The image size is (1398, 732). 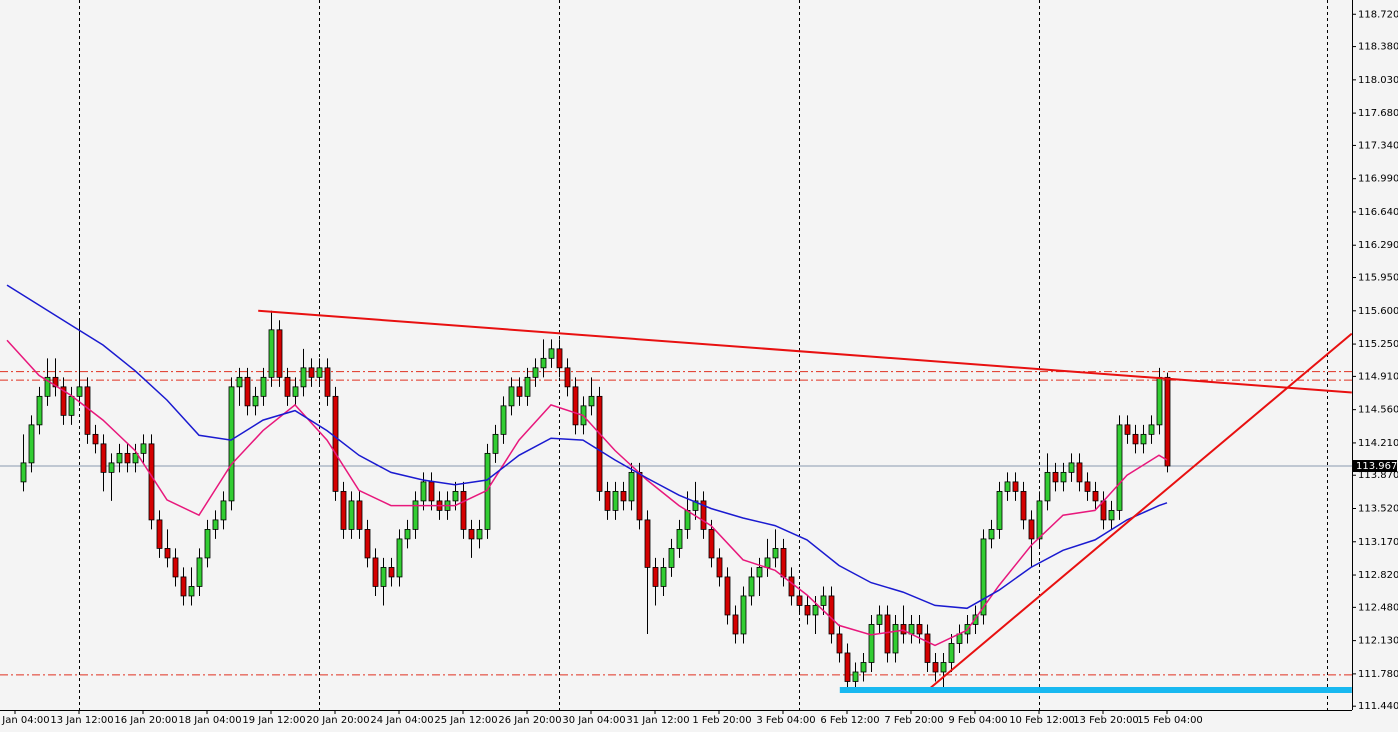 What do you see at coordinates (1378, 344) in the screenshot?
I see `y-tick-label: 115.250` at bounding box center [1378, 344].